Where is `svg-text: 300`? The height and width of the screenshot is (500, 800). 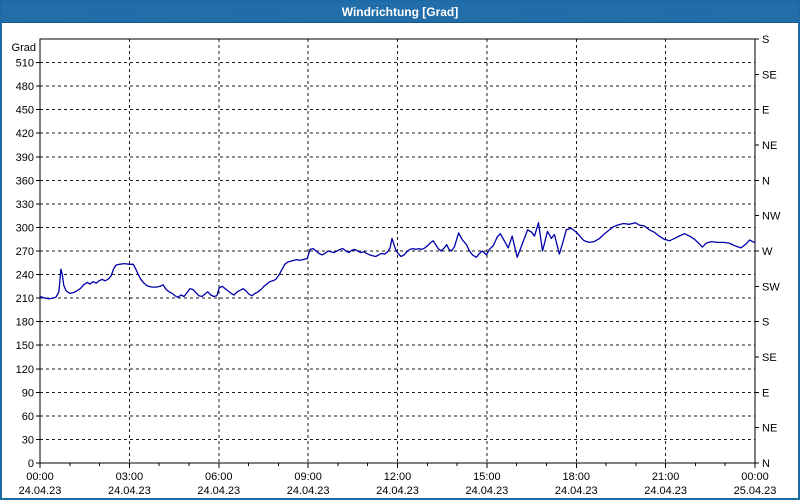
svg-text: 300 is located at coordinates (25, 228).